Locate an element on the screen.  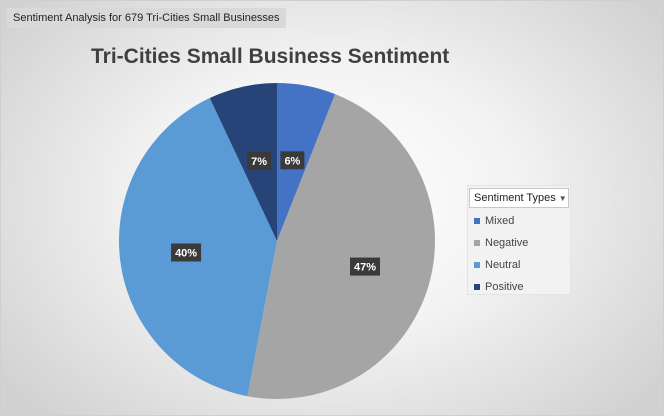
data-label-negative: 47% is located at coordinates (365, 266).